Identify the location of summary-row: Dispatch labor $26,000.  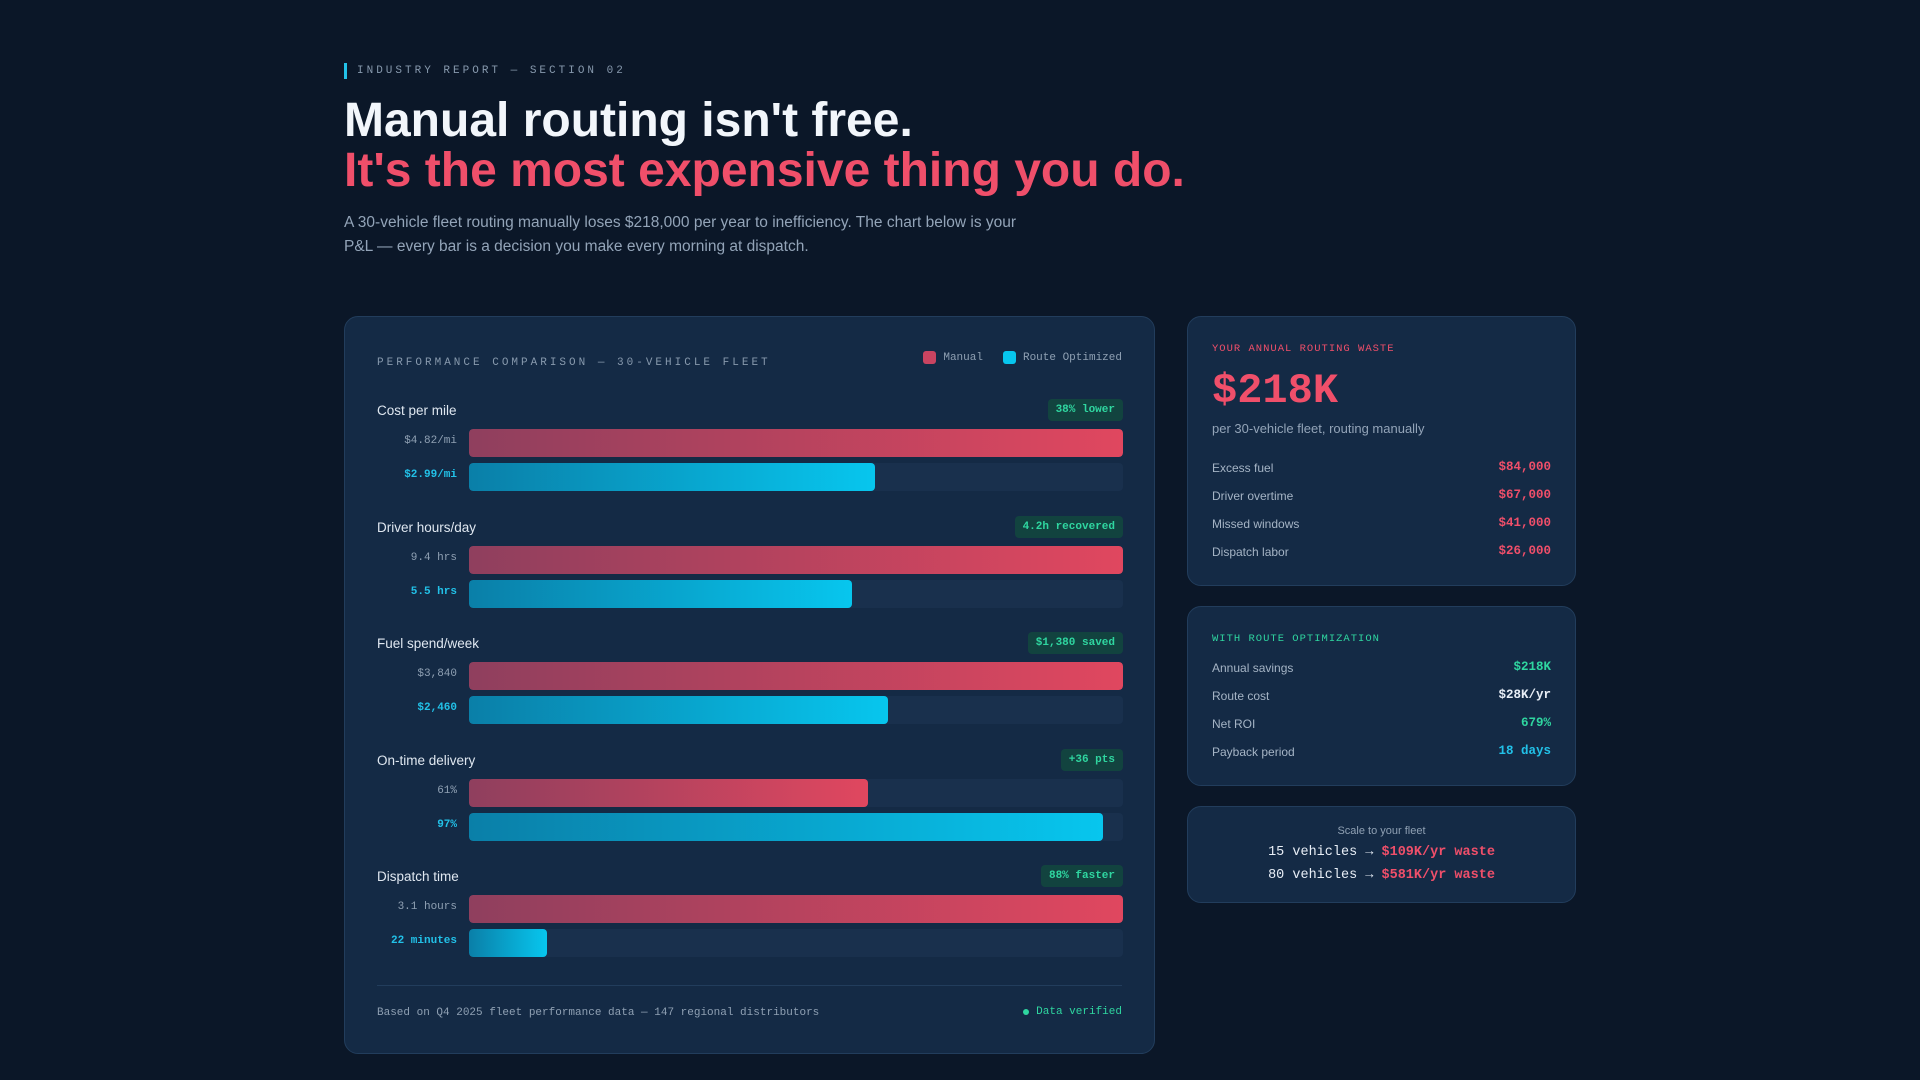
(1381, 553).